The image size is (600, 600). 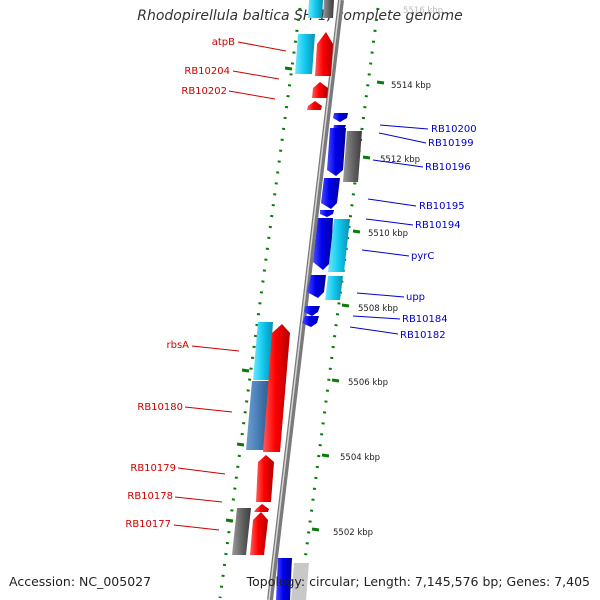 I want to click on gene-pseudo-top, so click(x=328, y=9).